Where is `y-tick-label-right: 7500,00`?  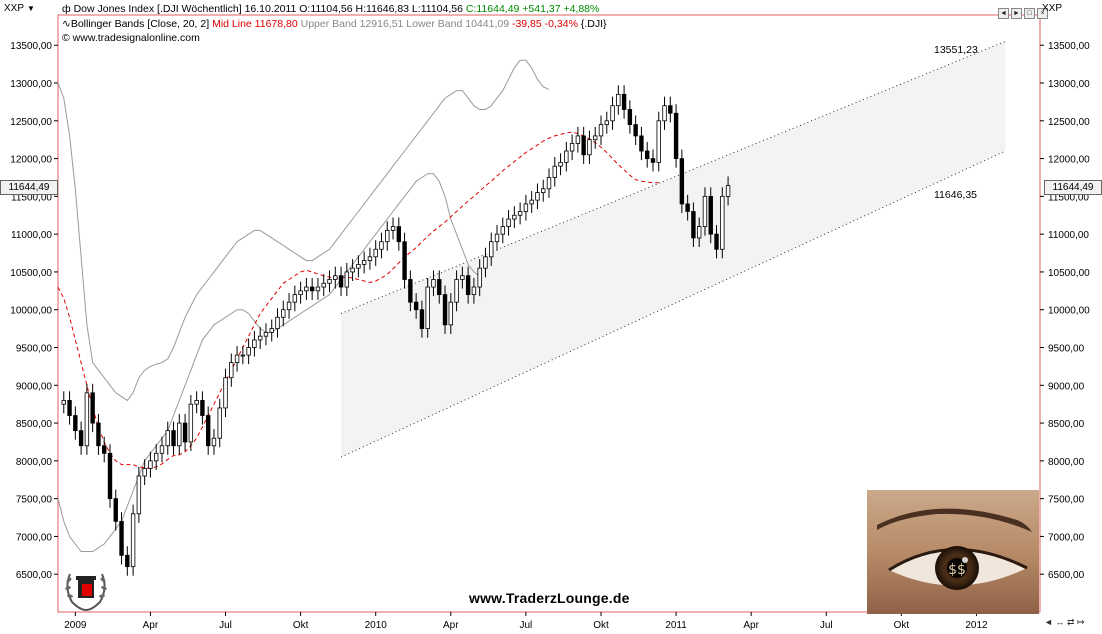 y-tick-label-right: 7500,00 is located at coordinates (1066, 500).